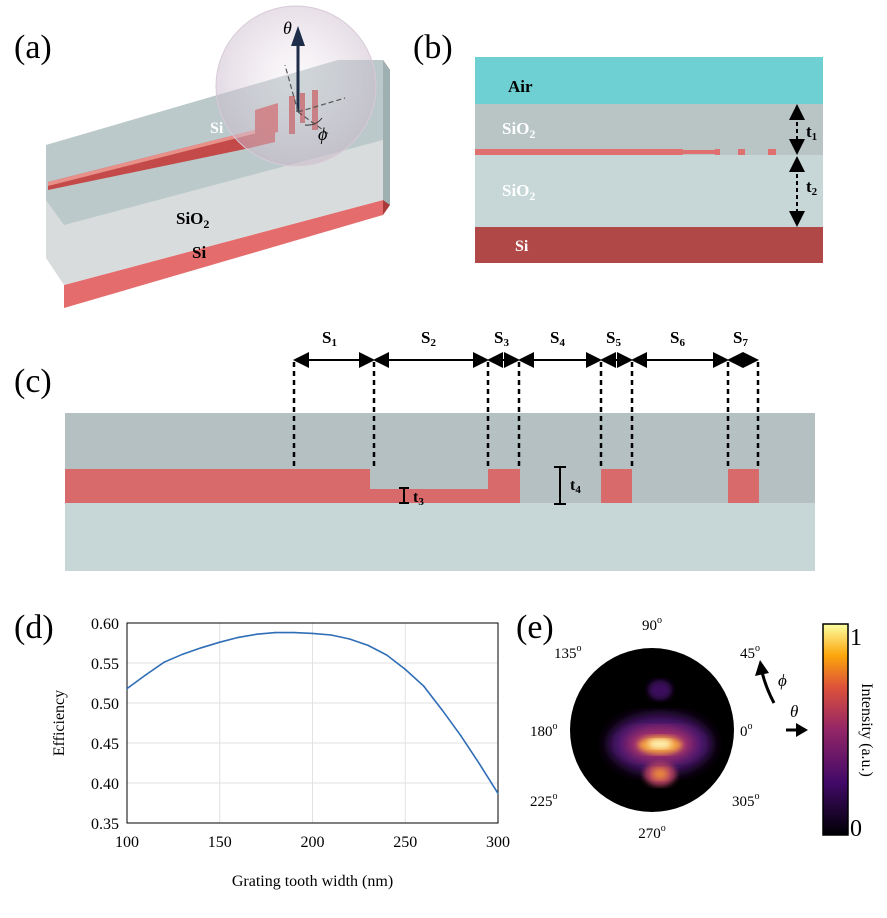  What do you see at coordinates (312, 881) in the screenshot?
I see `x-axis-label: Grating tooth width (nm)` at bounding box center [312, 881].